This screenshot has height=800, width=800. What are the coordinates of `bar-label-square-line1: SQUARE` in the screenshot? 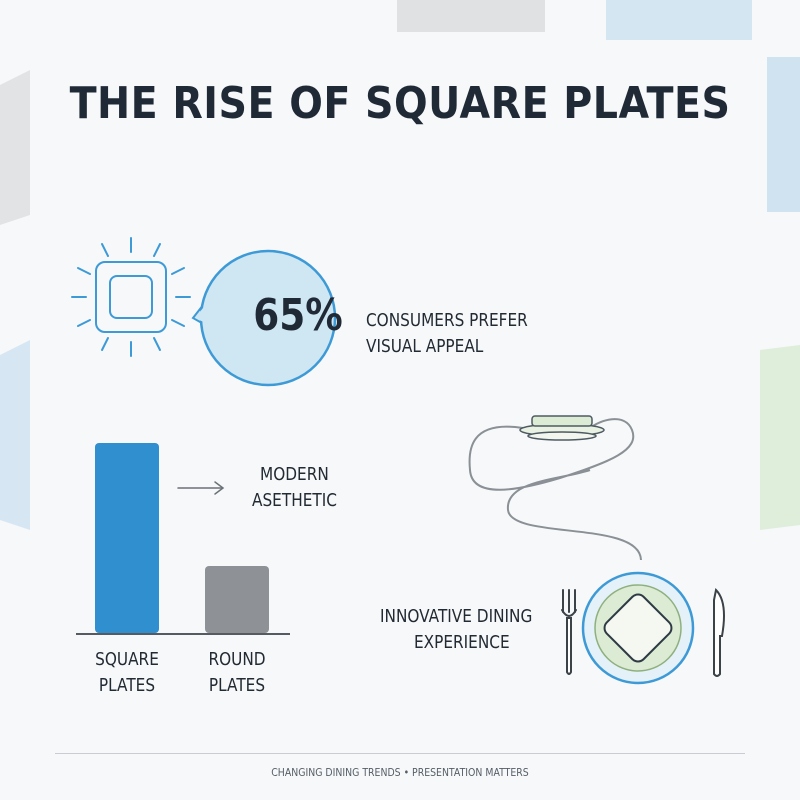 It's located at (127, 659).